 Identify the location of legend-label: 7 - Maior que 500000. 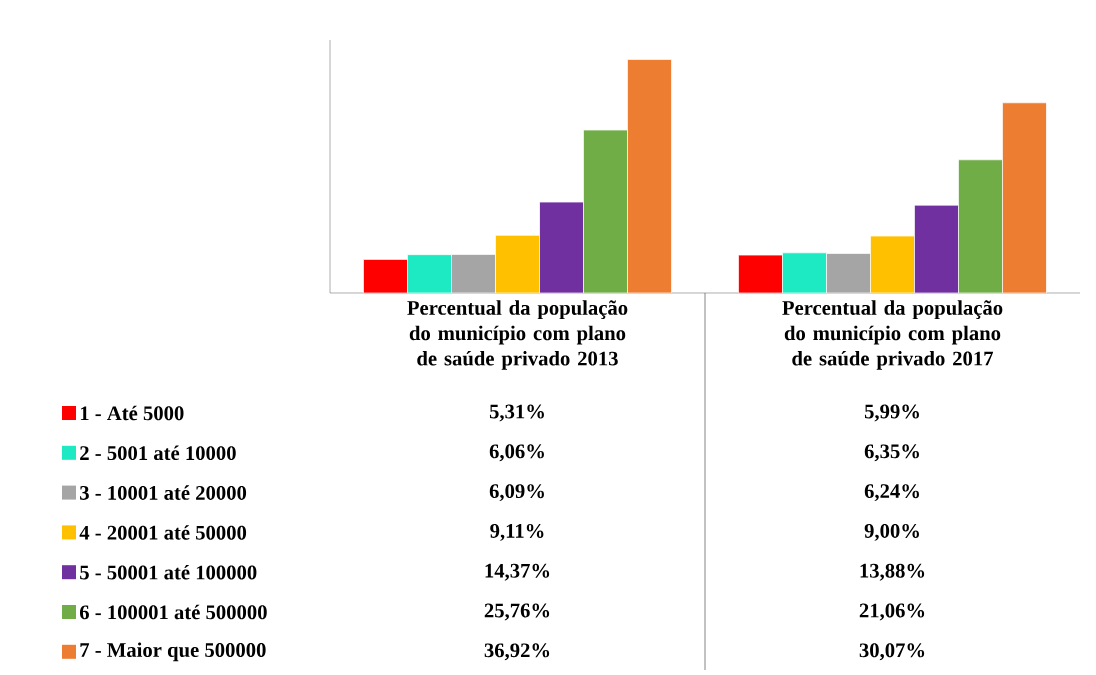
(173, 652).